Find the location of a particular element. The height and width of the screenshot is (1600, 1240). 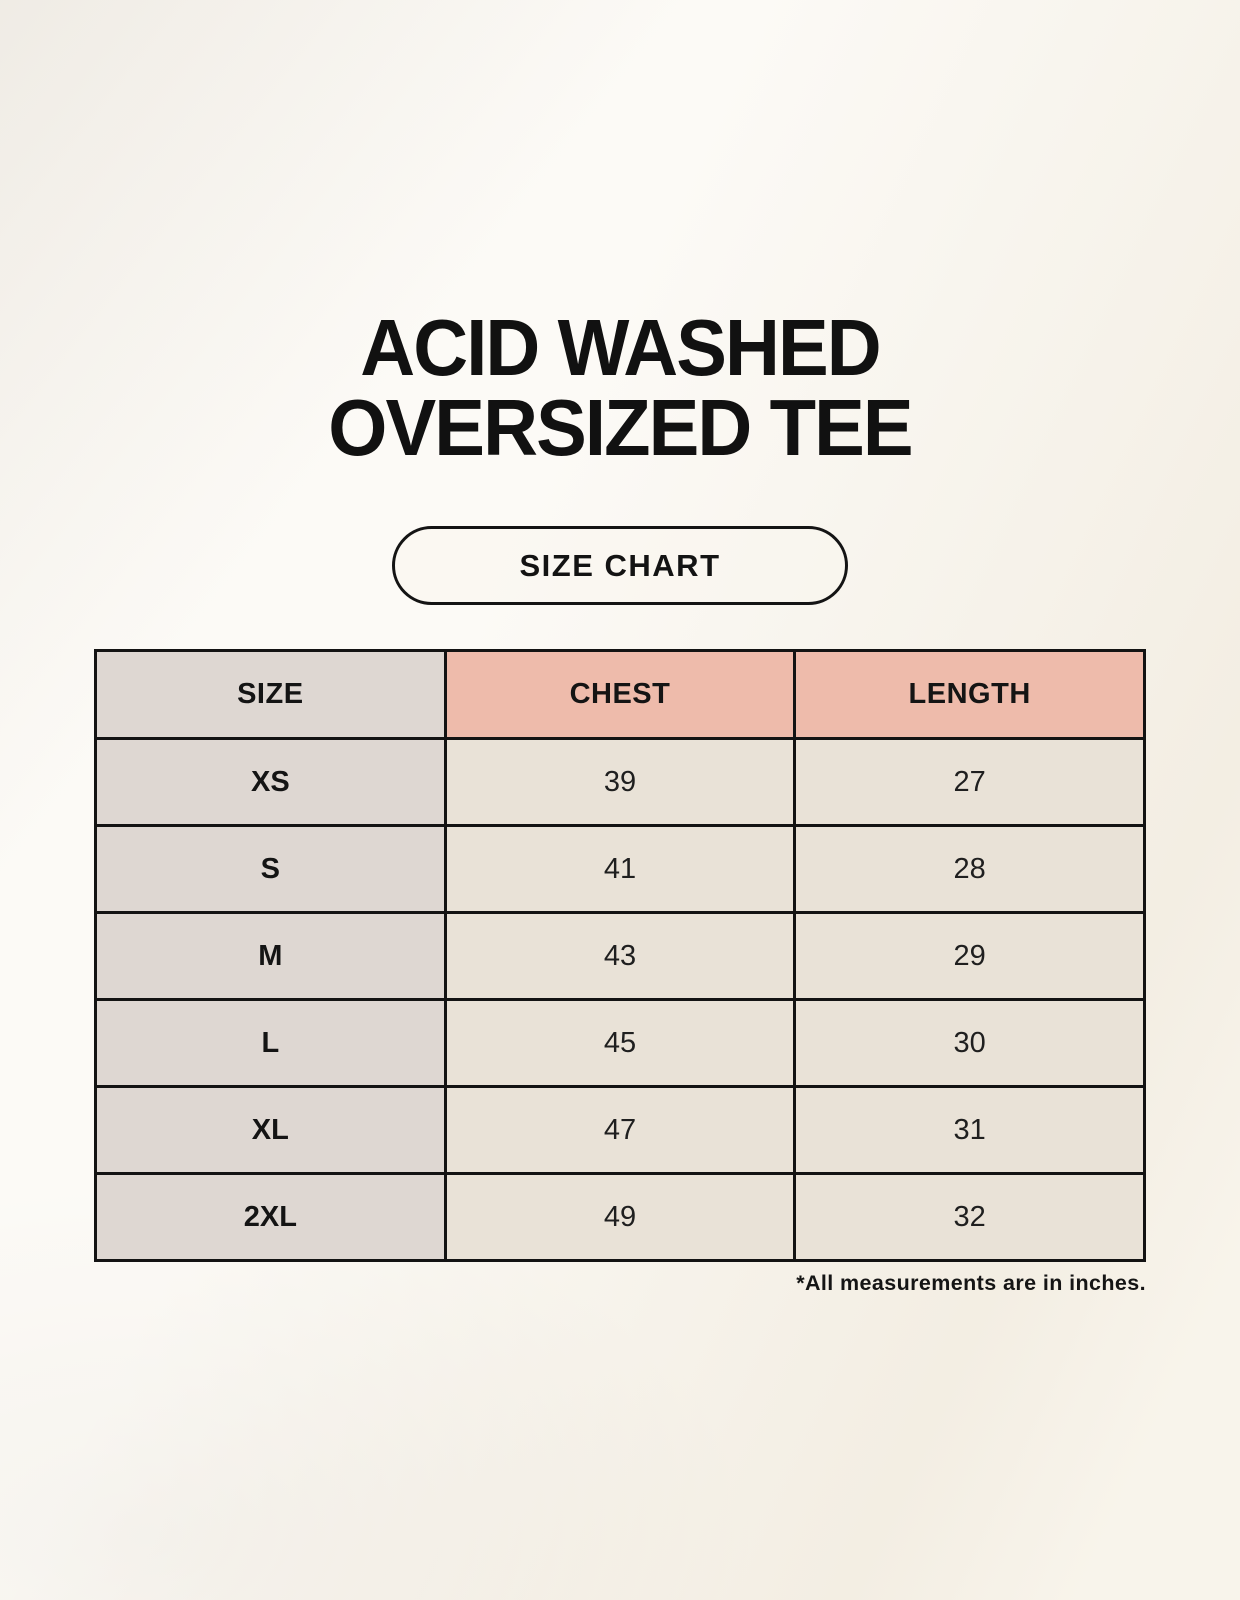

chest-value: 39 is located at coordinates (620, 782).